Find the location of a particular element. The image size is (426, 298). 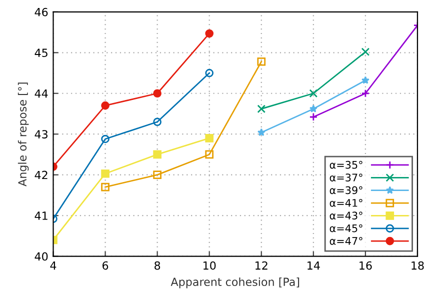

legend-label: α=35° is located at coordinates (346, 164).